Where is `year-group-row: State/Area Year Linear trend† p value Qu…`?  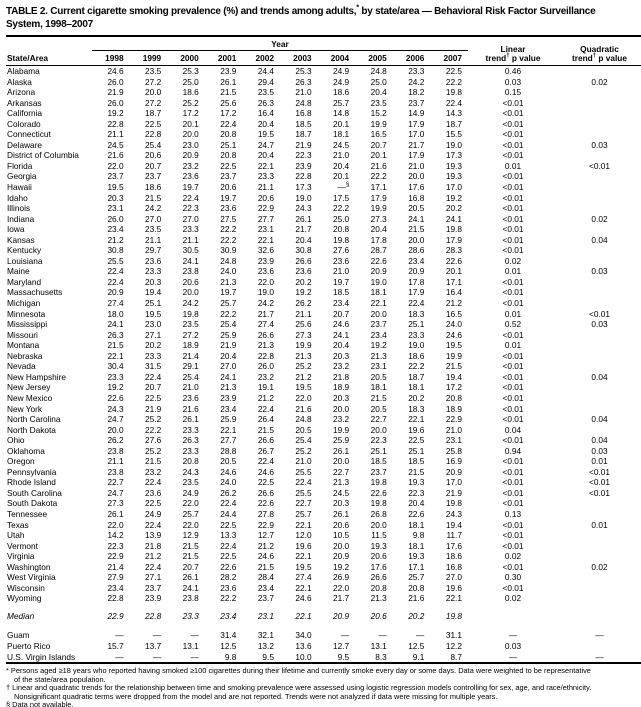 year-group-row: State/Area Year Linear trend† p value Qu… is located at coordinates (323, 49).